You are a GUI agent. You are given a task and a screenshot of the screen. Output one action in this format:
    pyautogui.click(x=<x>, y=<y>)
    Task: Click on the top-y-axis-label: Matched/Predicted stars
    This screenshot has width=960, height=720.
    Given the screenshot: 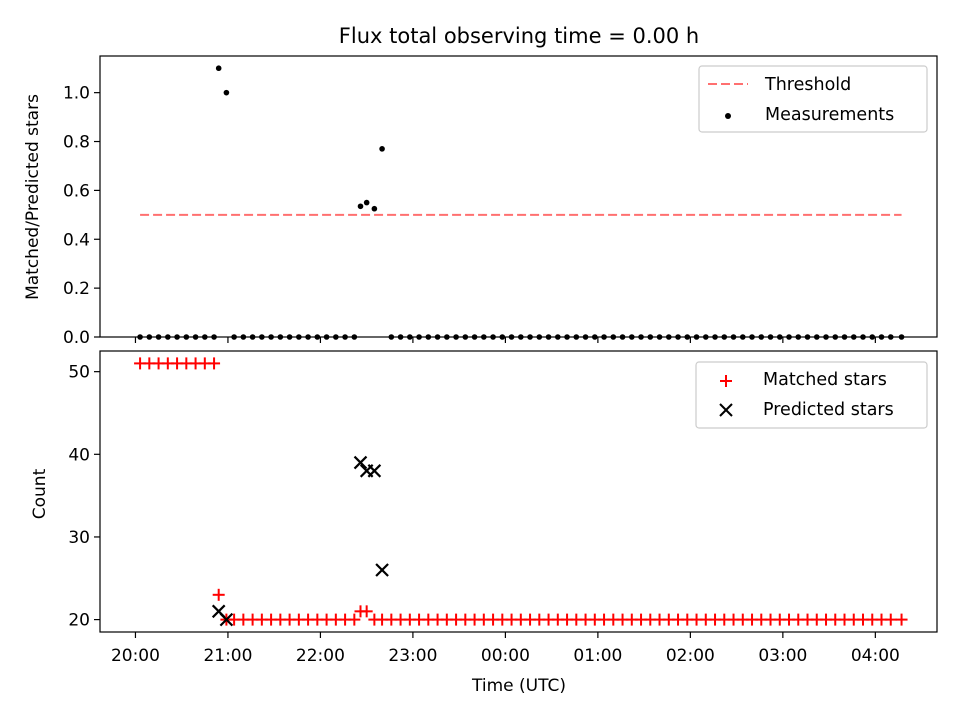 What is the action you would take?
    pyautogui.click(x=33, y=197)
    